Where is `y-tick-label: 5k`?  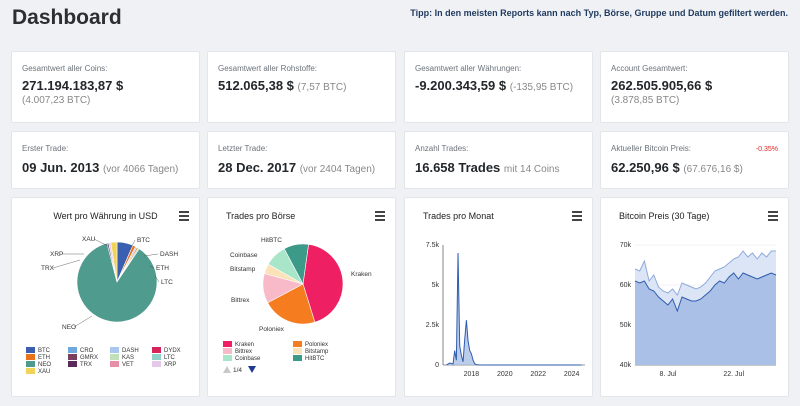
y-tick-label: 5k is located at coordinates (436, 285).